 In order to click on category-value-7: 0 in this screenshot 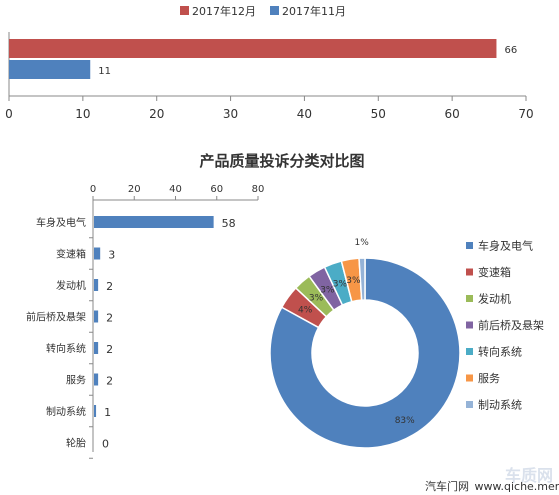, I will do `click(105, 444)`.